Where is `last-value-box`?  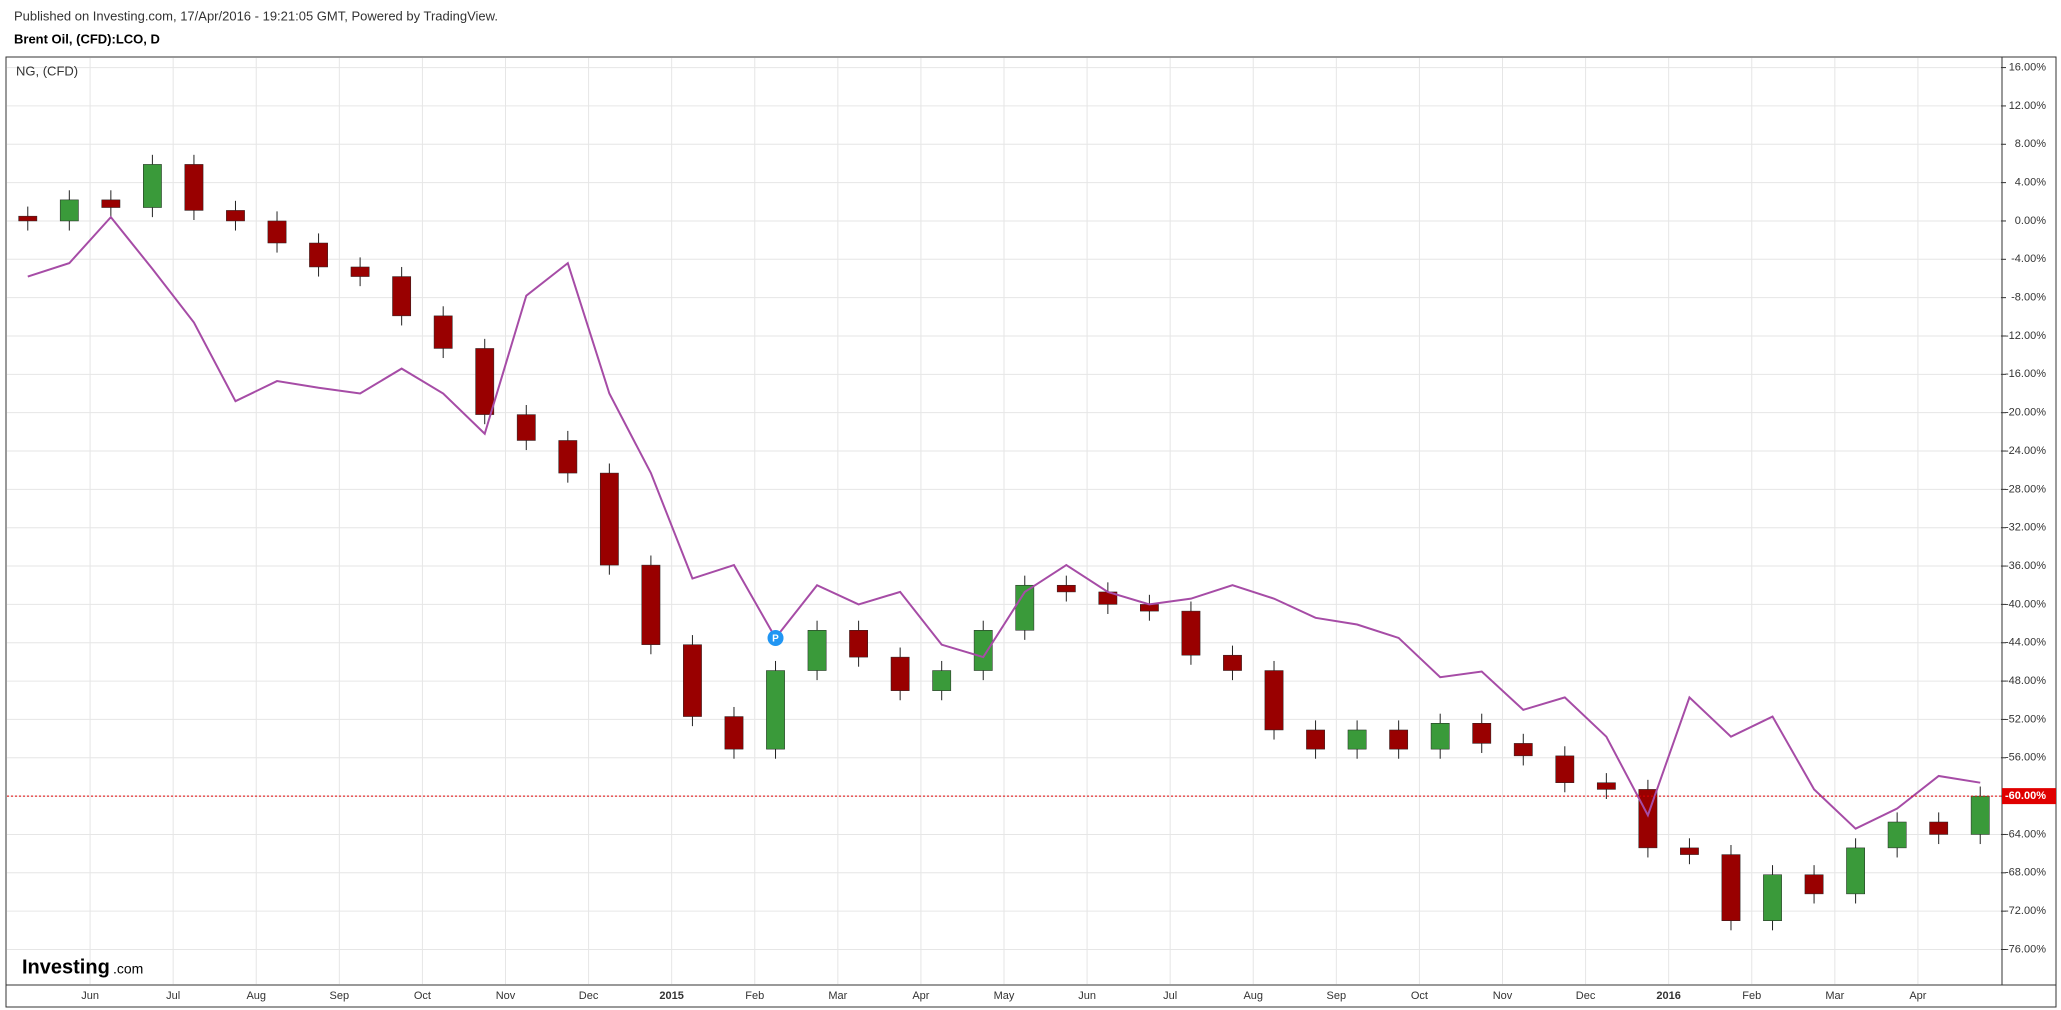
last-value-box is located at coordinates (2029, 796).